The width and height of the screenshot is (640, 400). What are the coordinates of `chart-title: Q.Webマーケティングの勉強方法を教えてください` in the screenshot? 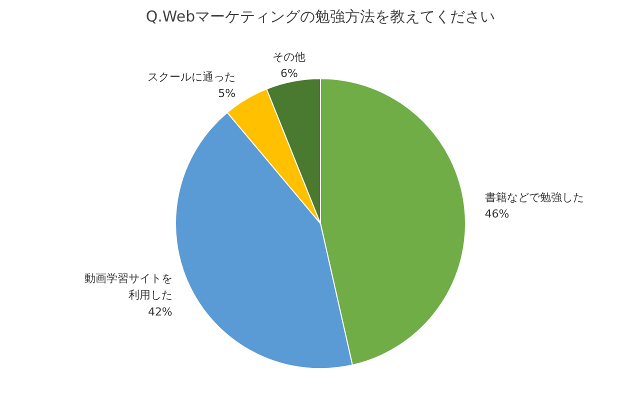 It's located at (321, 17).